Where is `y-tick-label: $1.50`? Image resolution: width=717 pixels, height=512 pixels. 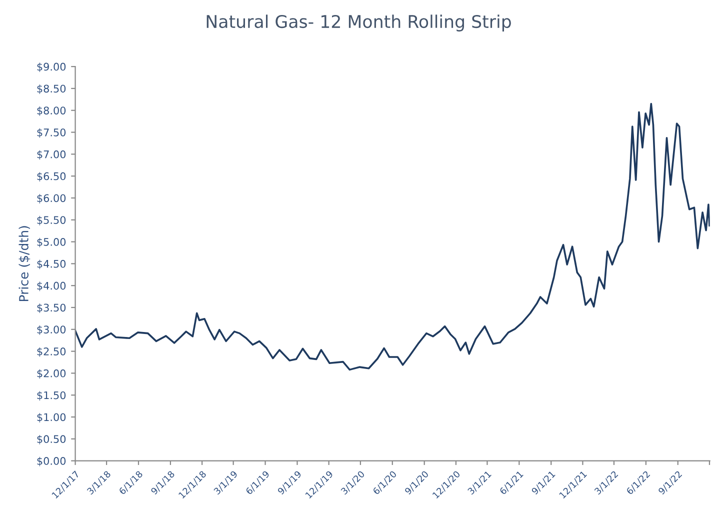 y-tick-label: $1.50 is located at coordinates (51, 396).